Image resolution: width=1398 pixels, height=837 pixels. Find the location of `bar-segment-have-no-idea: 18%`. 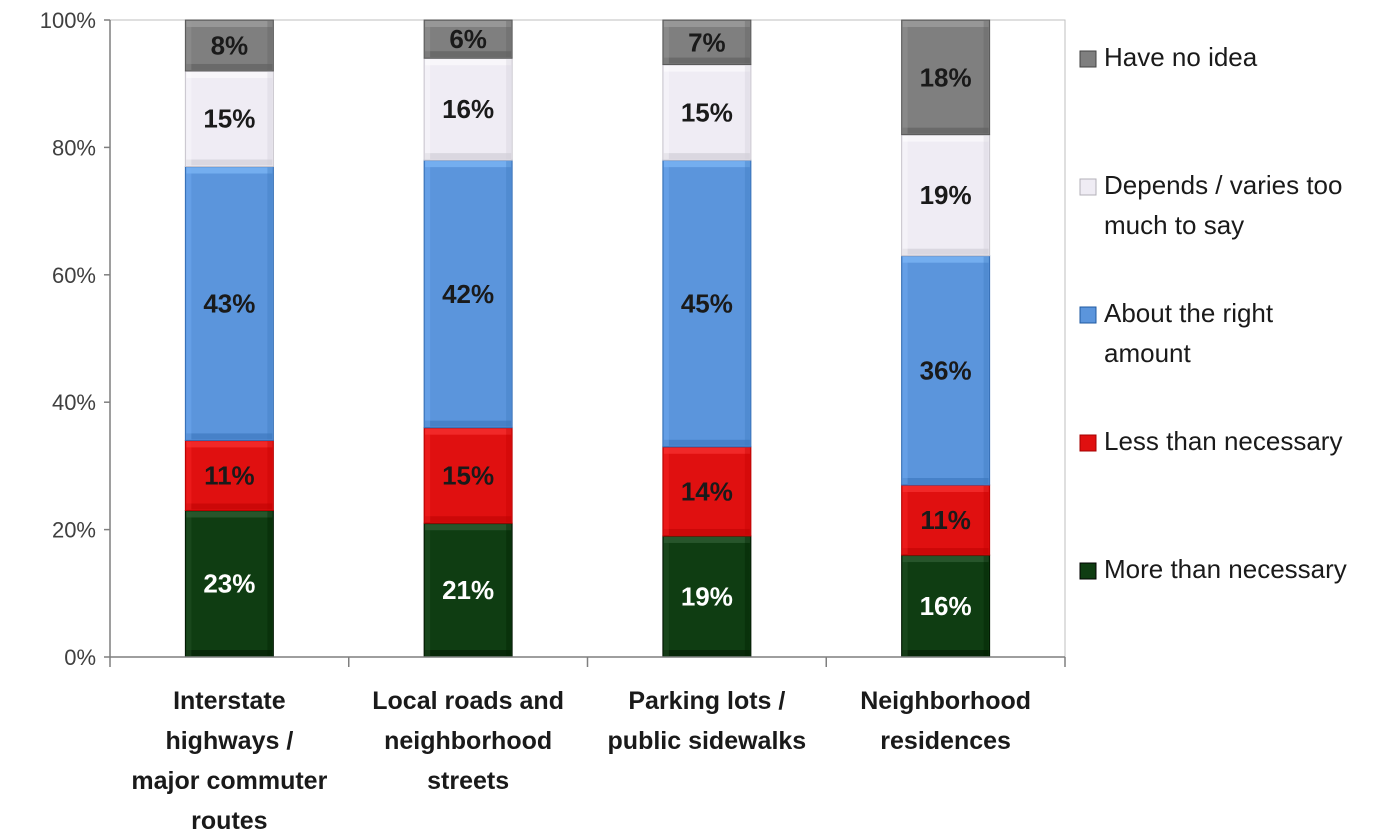

bar-segment-have-no-idea: 18% is located at coordinates (946, 77).